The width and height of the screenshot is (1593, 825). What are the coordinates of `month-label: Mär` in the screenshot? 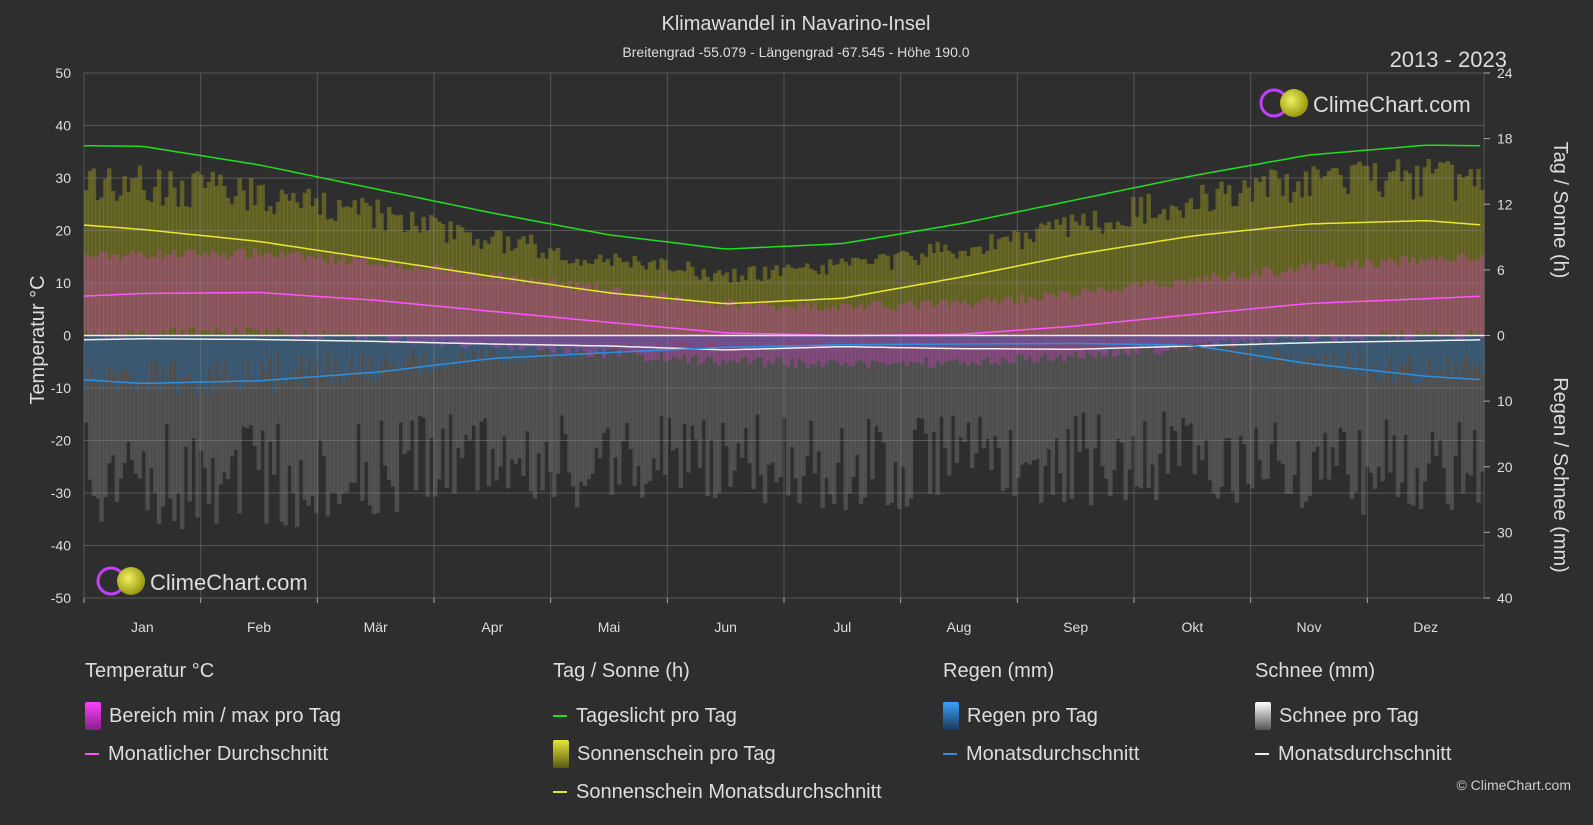 It's located at (376, 627).